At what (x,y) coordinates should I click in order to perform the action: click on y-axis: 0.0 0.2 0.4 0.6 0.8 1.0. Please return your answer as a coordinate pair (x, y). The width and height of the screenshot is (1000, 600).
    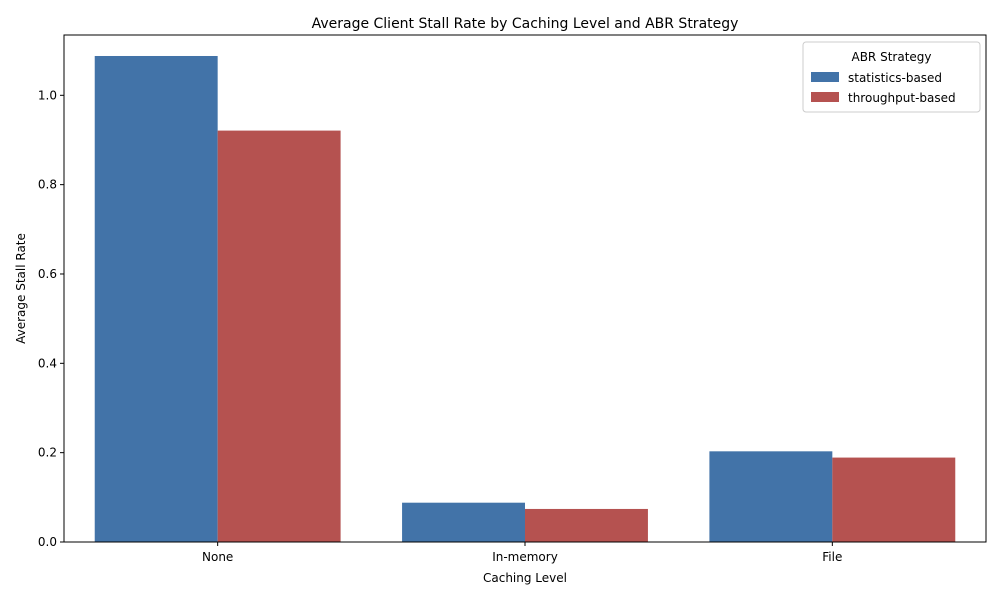
    Looking at the image, I should click on (51, 318).